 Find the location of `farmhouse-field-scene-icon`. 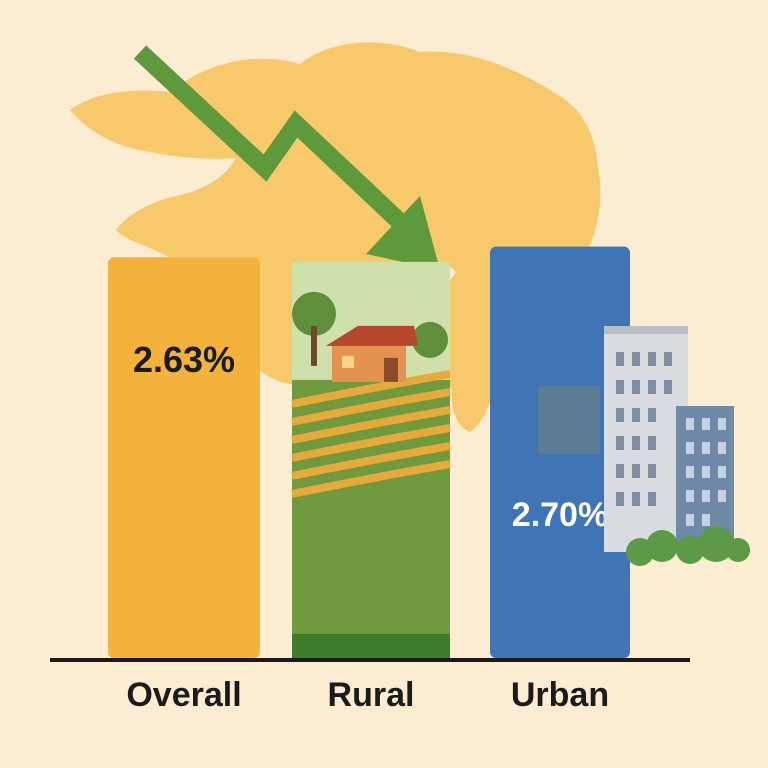

farmhouse-field-scene-icon is located at coordinates (371, 474).